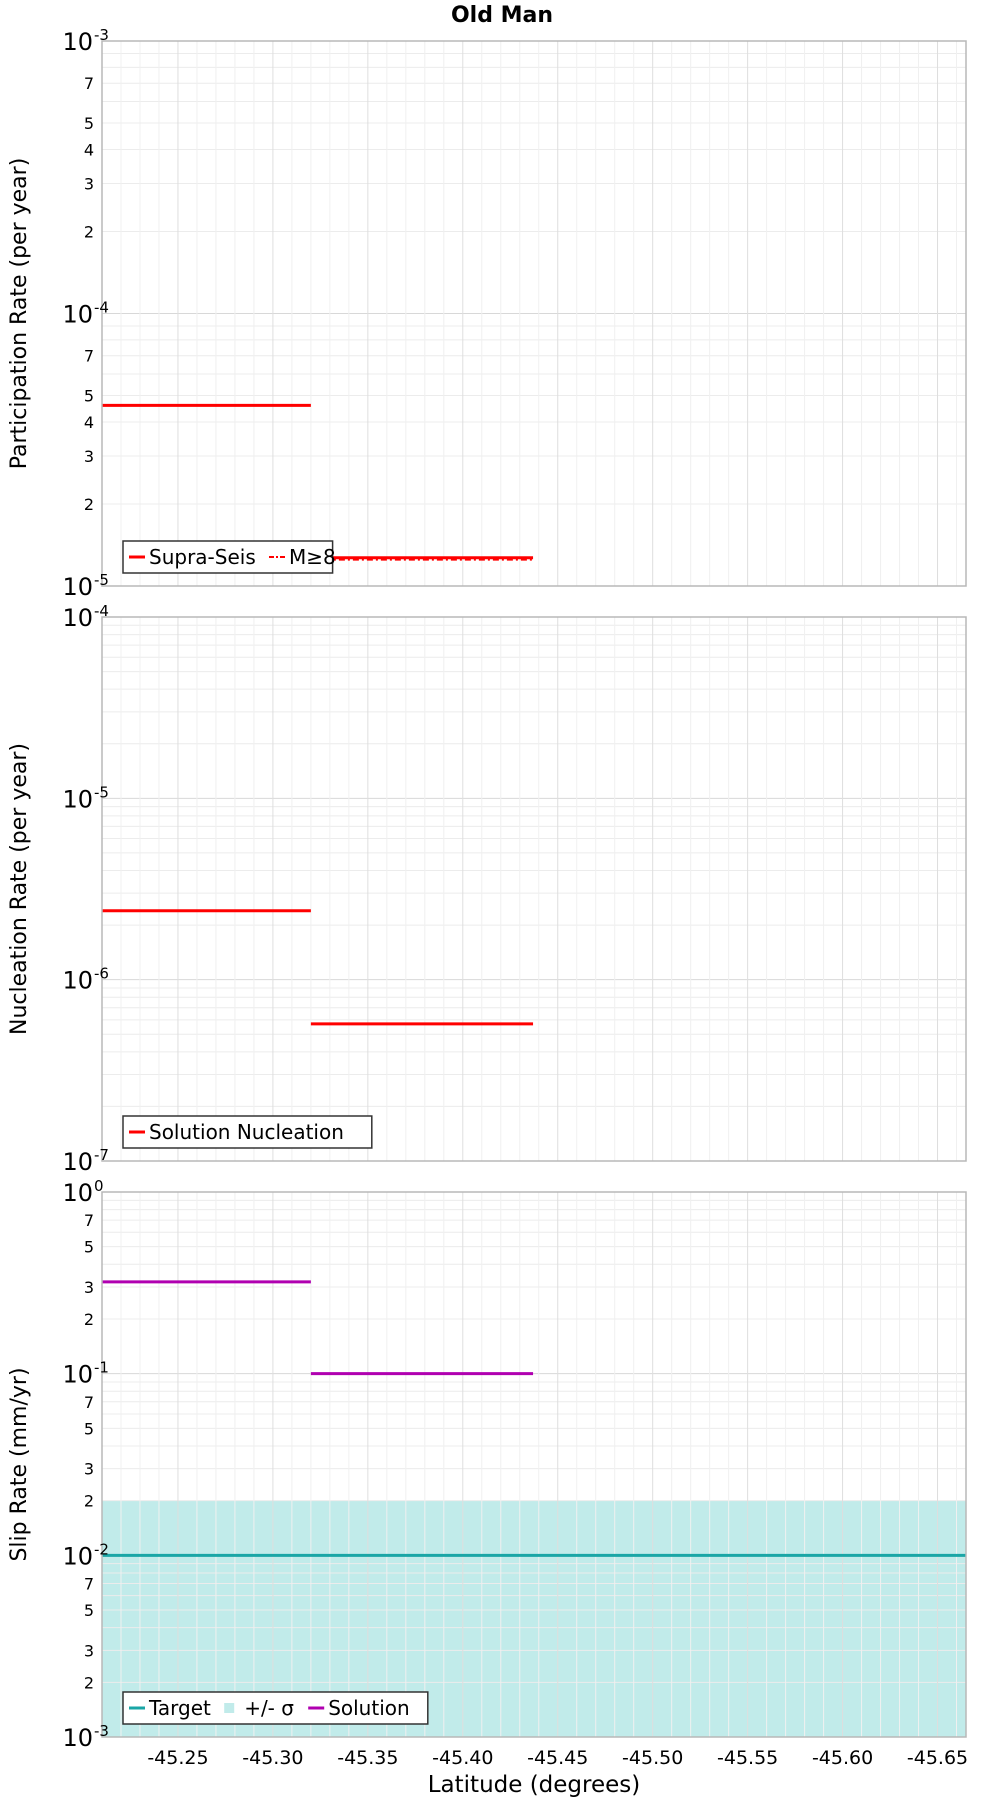 This screenshot has width=1000, height=1800. Describe the element at coordinates (19, 314) in the screenshot. I see `y-axis-title: Participation Rate (per year)` at that location.